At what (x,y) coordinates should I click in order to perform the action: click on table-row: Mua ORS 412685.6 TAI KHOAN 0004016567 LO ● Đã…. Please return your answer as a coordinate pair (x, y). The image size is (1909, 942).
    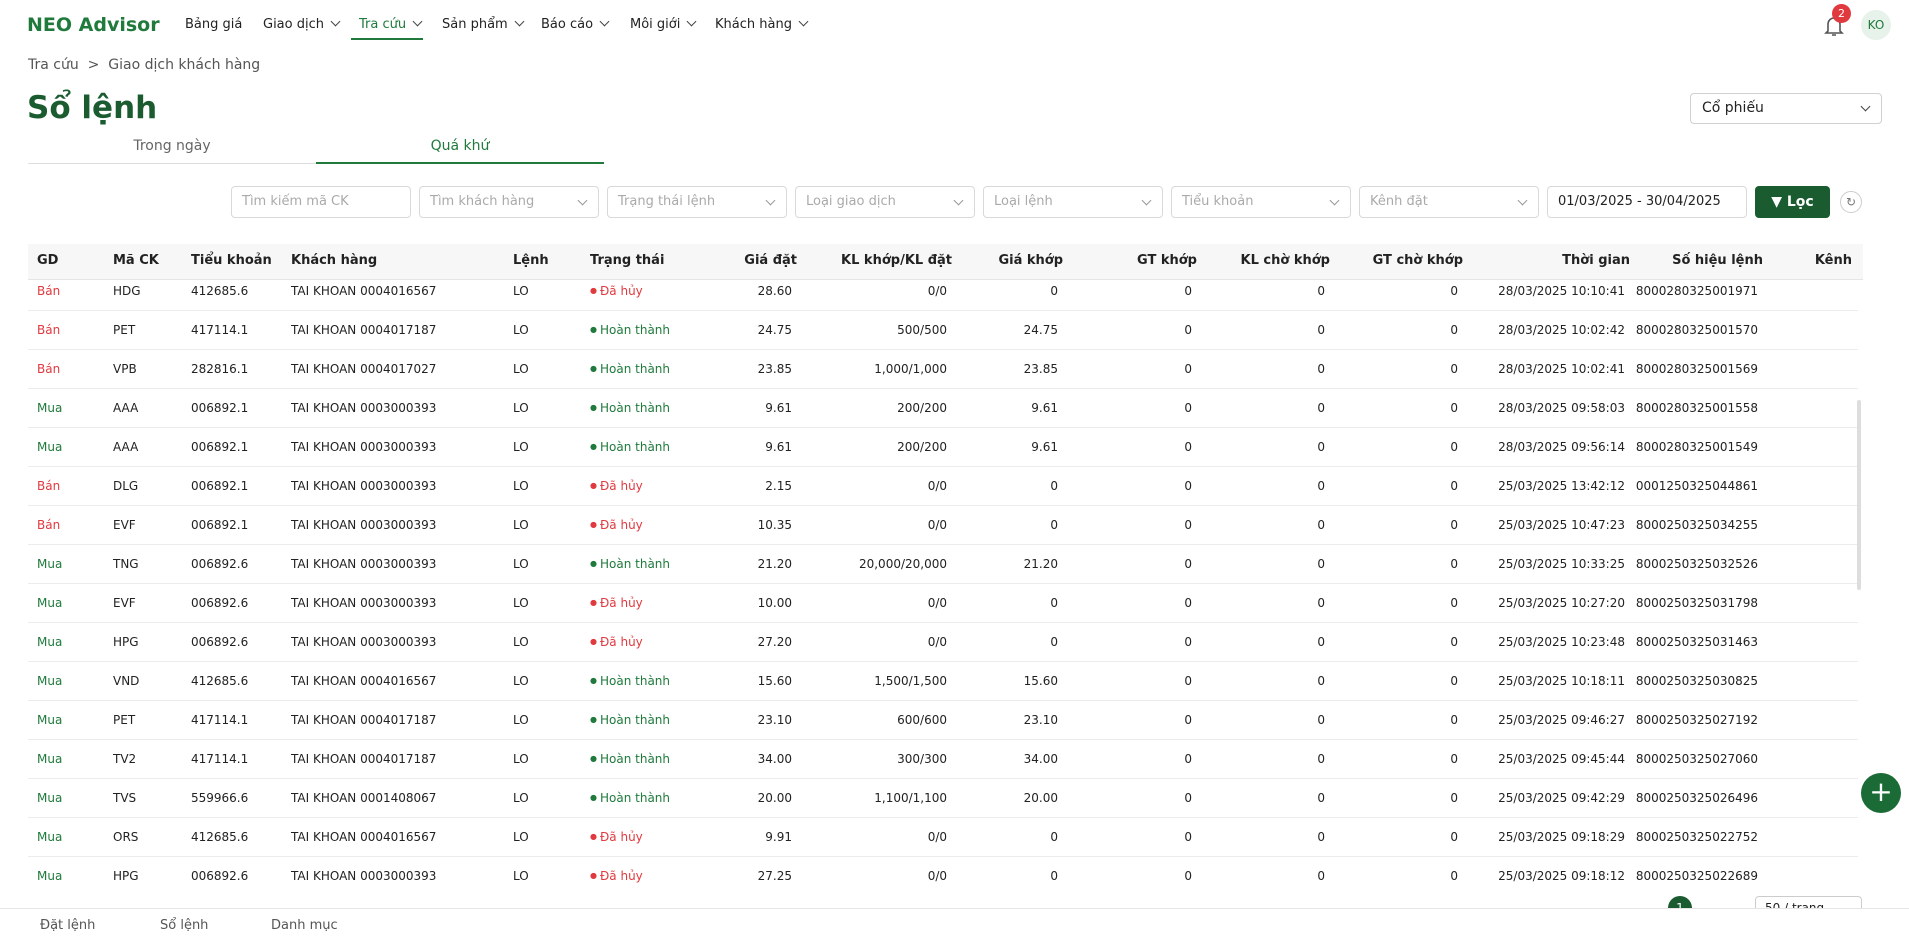
    Looking at the image, I should click on (943, 837).